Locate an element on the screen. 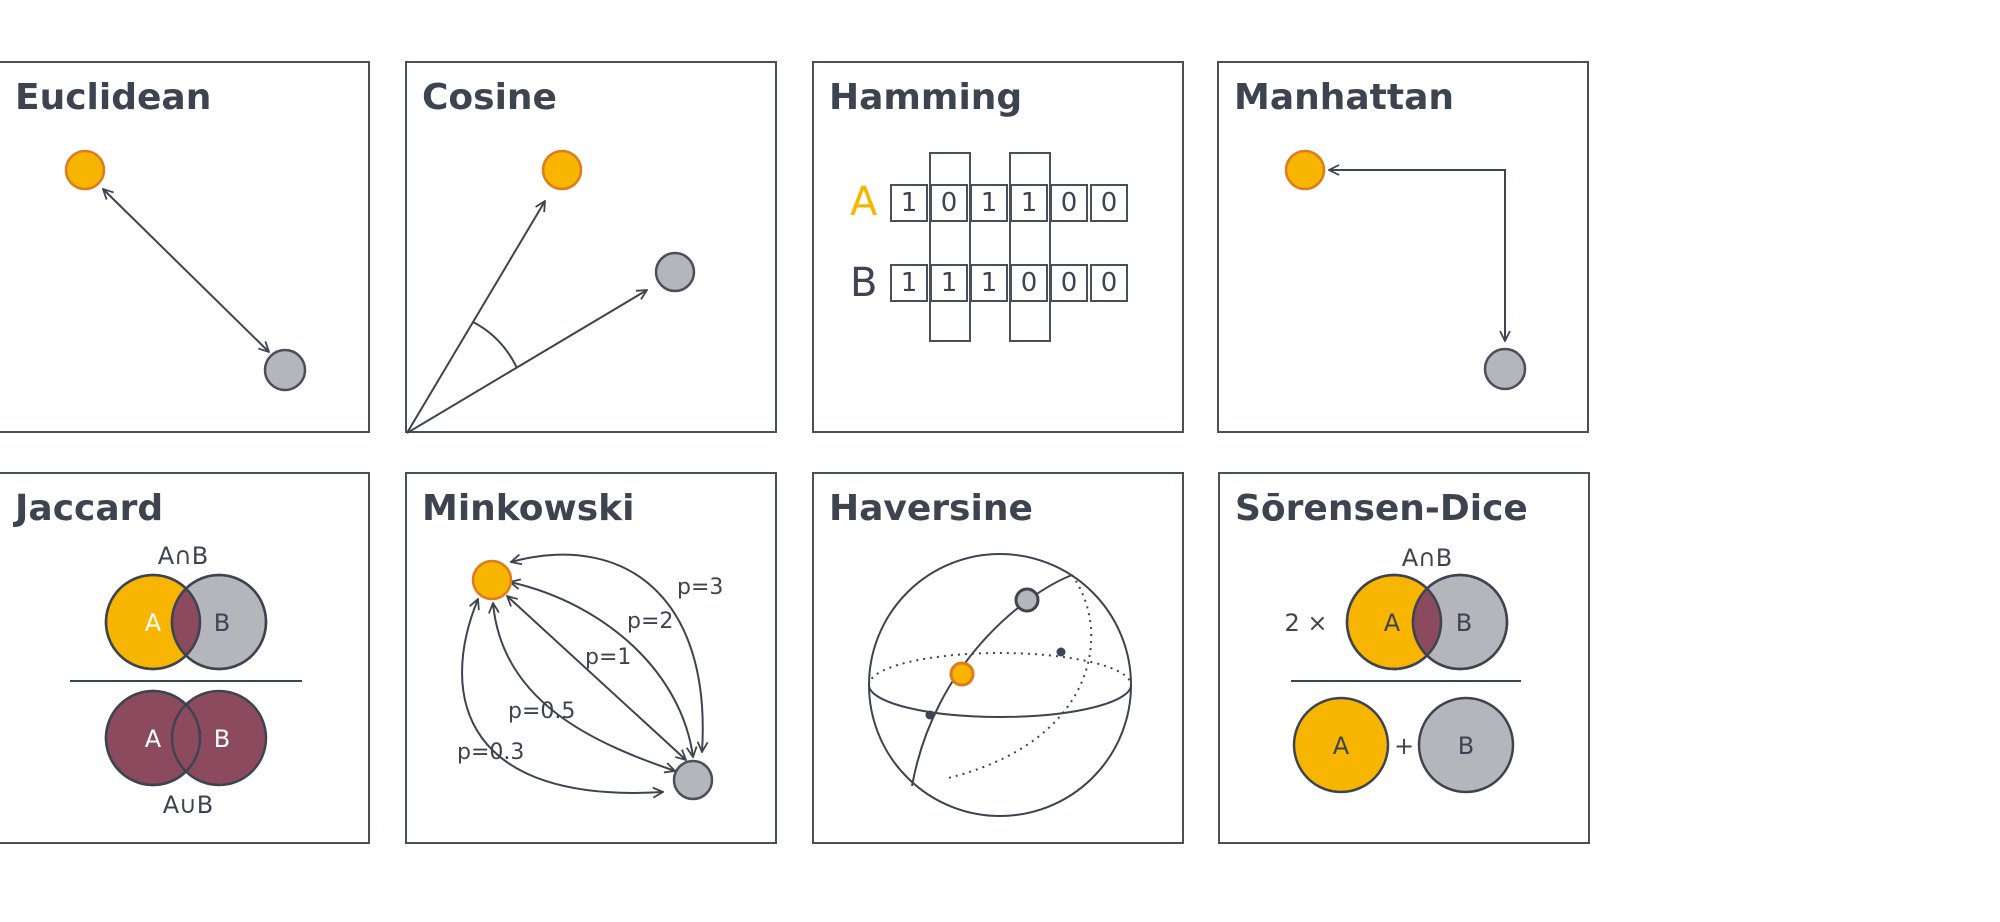  vector-b-arrow is located at coordinates (527, 362).